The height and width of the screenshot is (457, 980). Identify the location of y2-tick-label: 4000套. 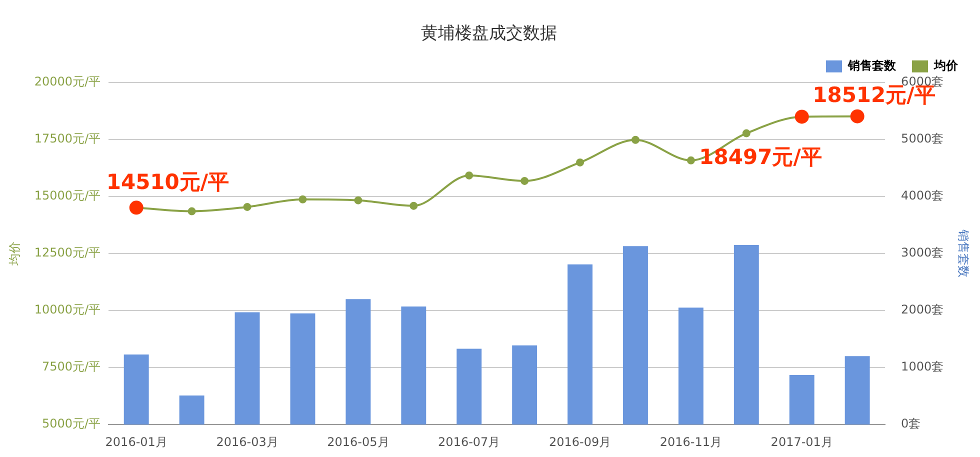
(922, 195).